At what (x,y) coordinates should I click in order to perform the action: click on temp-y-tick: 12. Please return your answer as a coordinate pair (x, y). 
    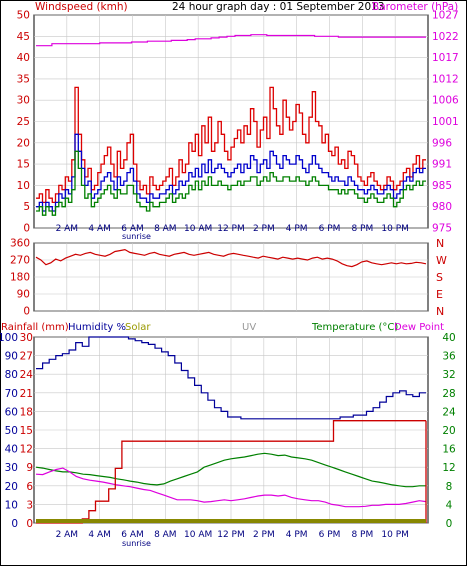
    Looking at the image, I should click on (448, 468).